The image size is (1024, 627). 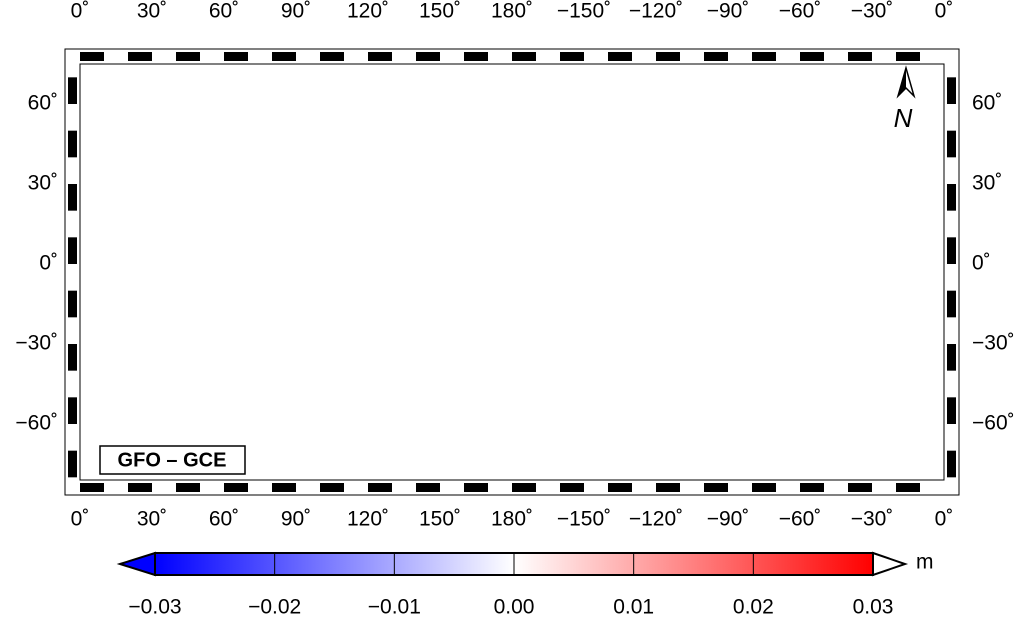 I want to click on map-label: GFO – GCE, so click(x=172, y=460).